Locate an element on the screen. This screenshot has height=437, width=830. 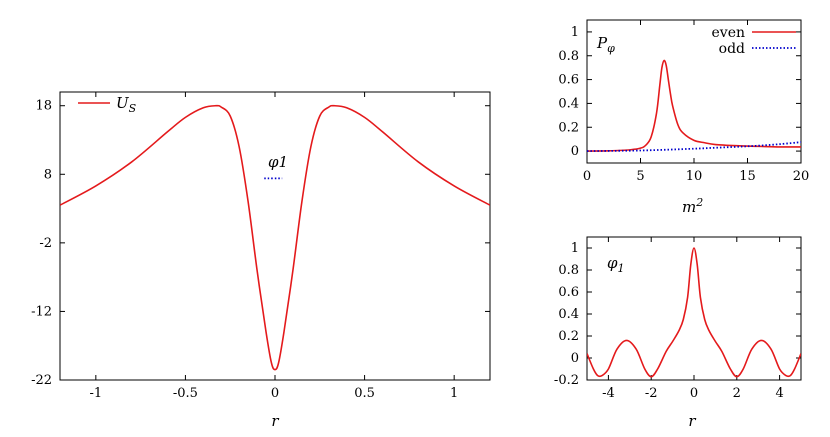
legend-label-us-sub: S is located at coordinates (133, 108).